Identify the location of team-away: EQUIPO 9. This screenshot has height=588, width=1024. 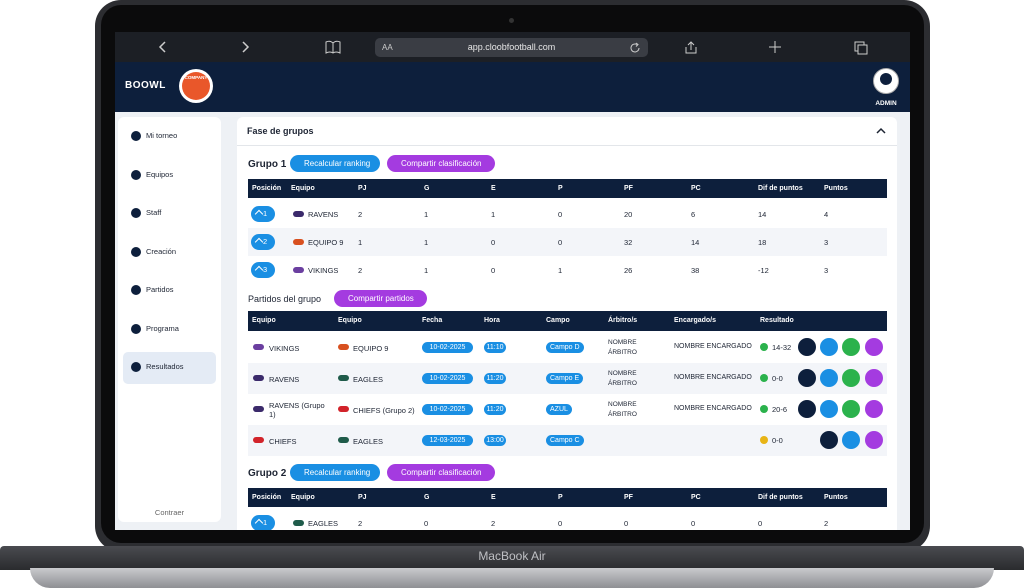
(371, 348).